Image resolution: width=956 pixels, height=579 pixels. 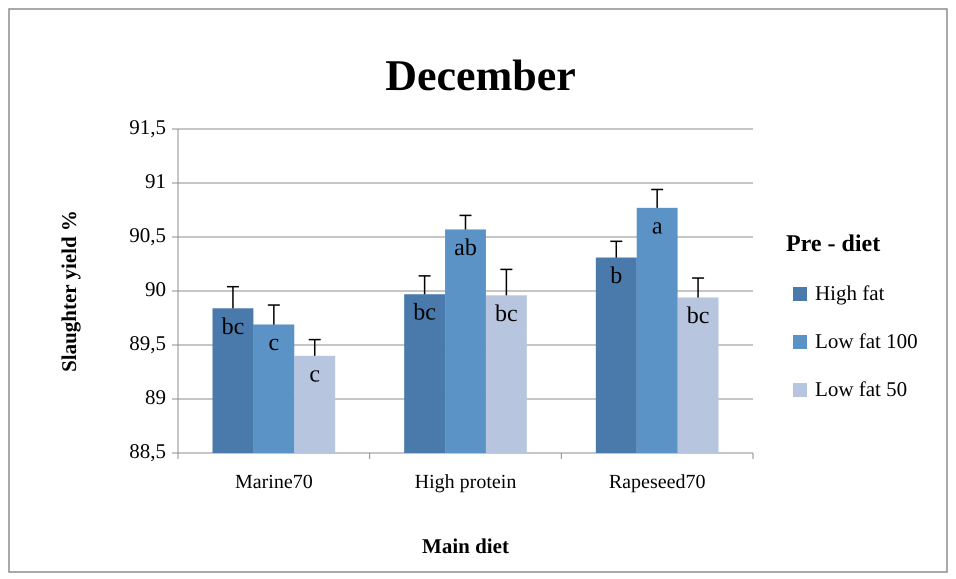 I want to click on x-tick-label: Marine70, so click(x=273, y=482).